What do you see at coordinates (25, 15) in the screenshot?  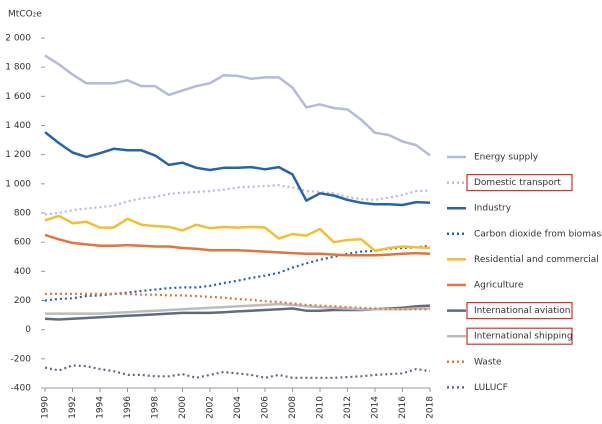 I see `y-axis-label: MtCO₂e` at bounding box center [25, 15].